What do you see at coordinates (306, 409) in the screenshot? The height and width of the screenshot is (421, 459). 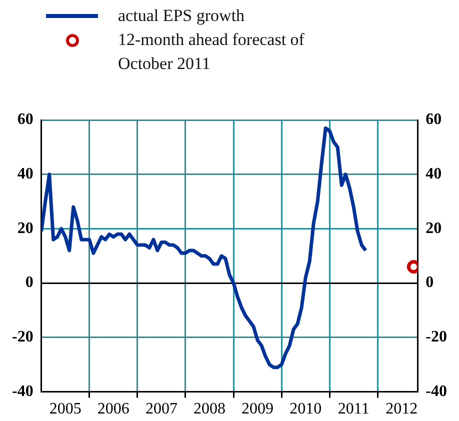 I see `x-tick-label: 2010` at bounding box center [306, 409].